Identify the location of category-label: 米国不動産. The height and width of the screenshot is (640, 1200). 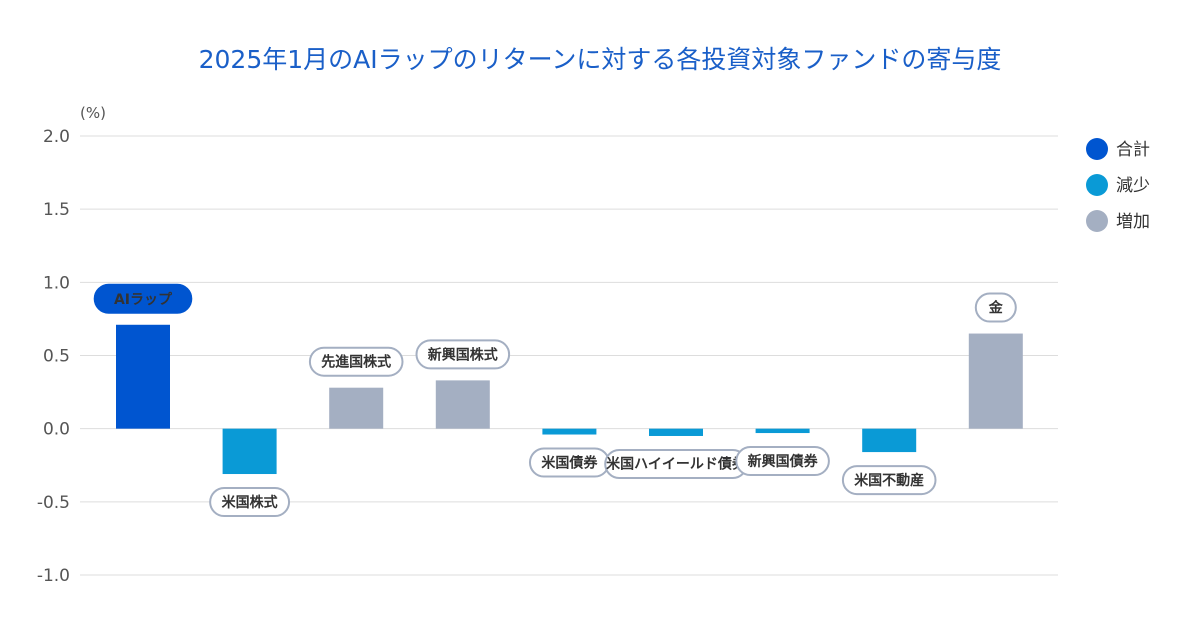
(889, 480).